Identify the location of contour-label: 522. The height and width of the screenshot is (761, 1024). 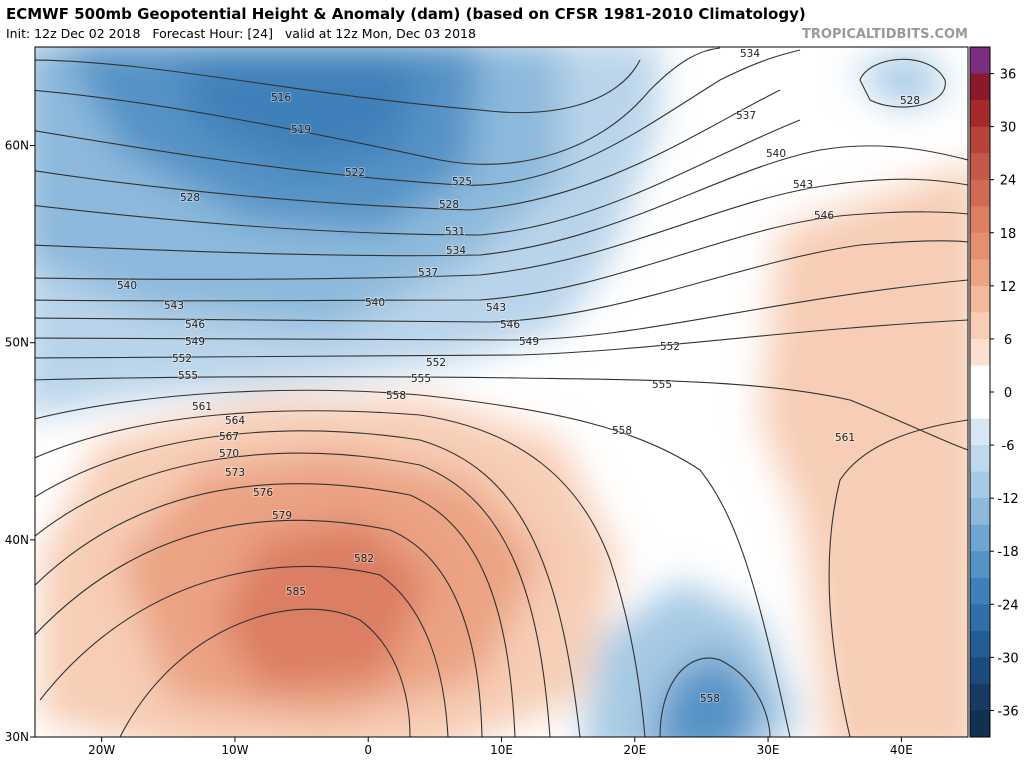
(355, 173).